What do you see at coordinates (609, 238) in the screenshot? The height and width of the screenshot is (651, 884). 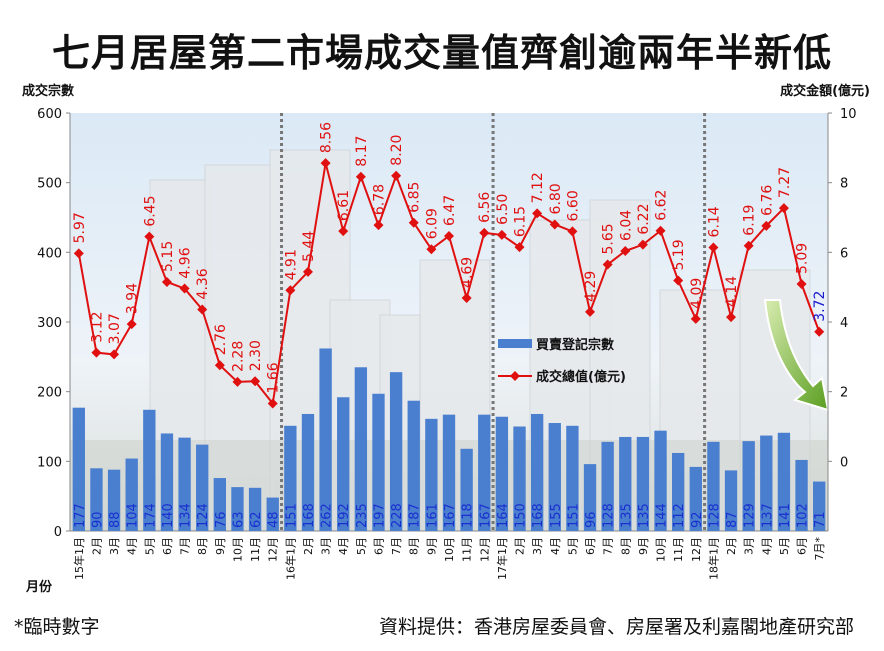 I see `line-value-label: 5.65` at bounding box center [609, 238].